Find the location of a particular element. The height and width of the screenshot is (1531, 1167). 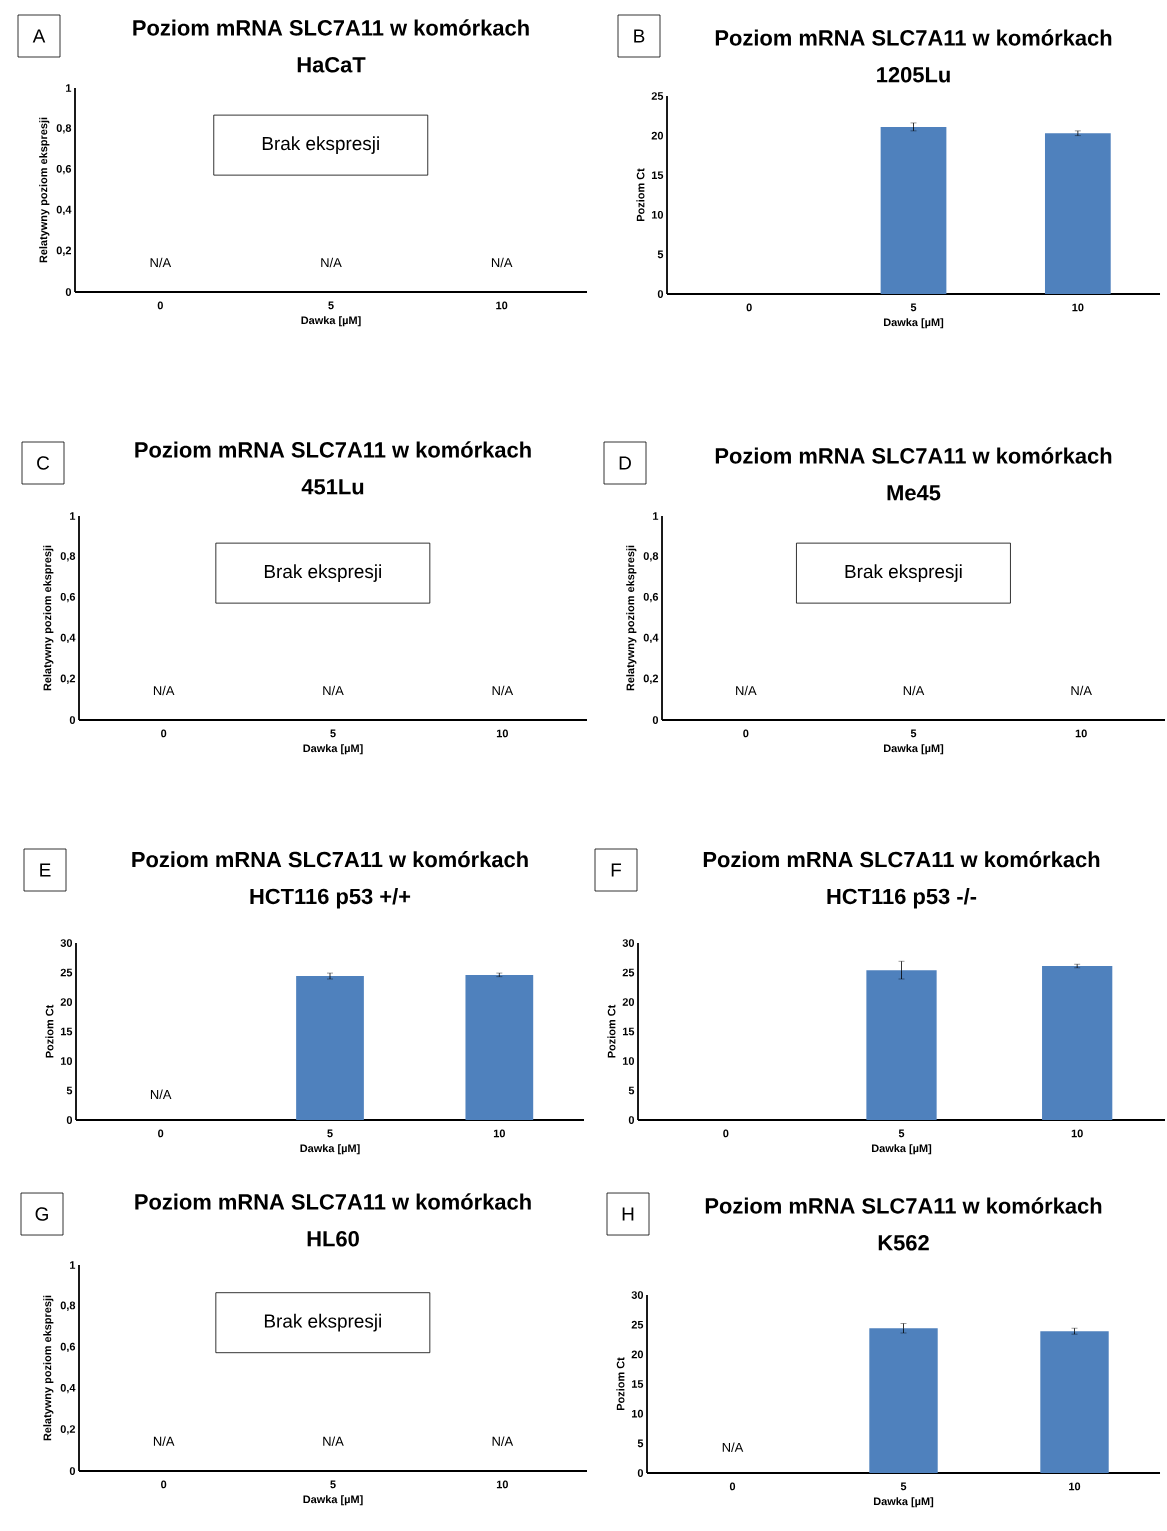

chart-title: Poziom mRNA SLC7A11 w komórkach HCT116 p53 +/+ is located at coordinates (330, 880).